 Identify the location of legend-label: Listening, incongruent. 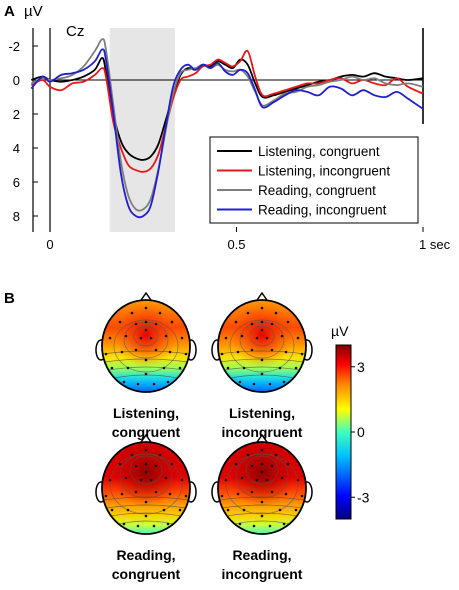
(324, 171).